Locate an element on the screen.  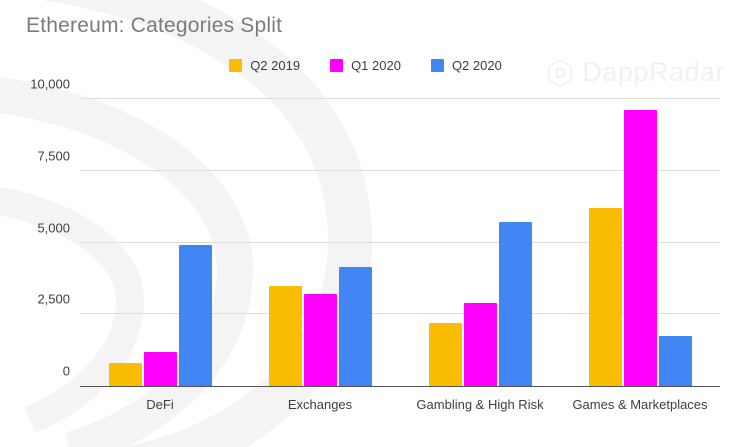
y-axis-tick-label: 10,000 is located at coordinates (50, 84).